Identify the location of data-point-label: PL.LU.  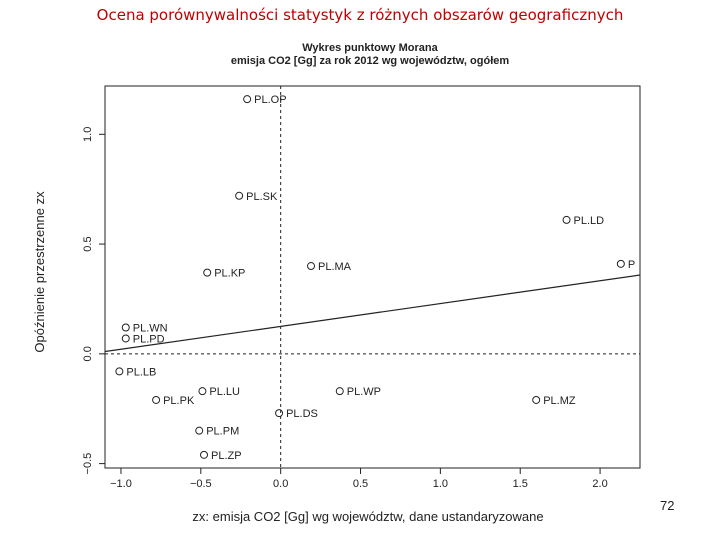
(224, 392).